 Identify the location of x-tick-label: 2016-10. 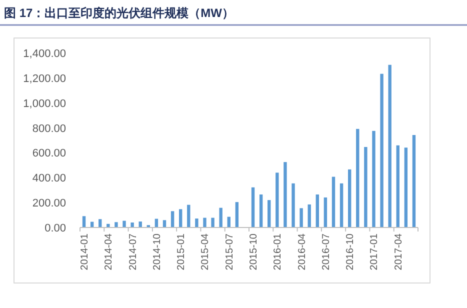
(350, 251).